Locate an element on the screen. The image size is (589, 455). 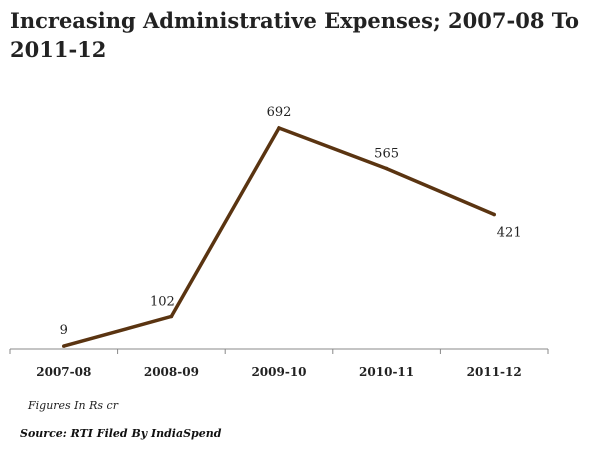
units-note: Figures In Rs cr is located at coordinates (73, 405).